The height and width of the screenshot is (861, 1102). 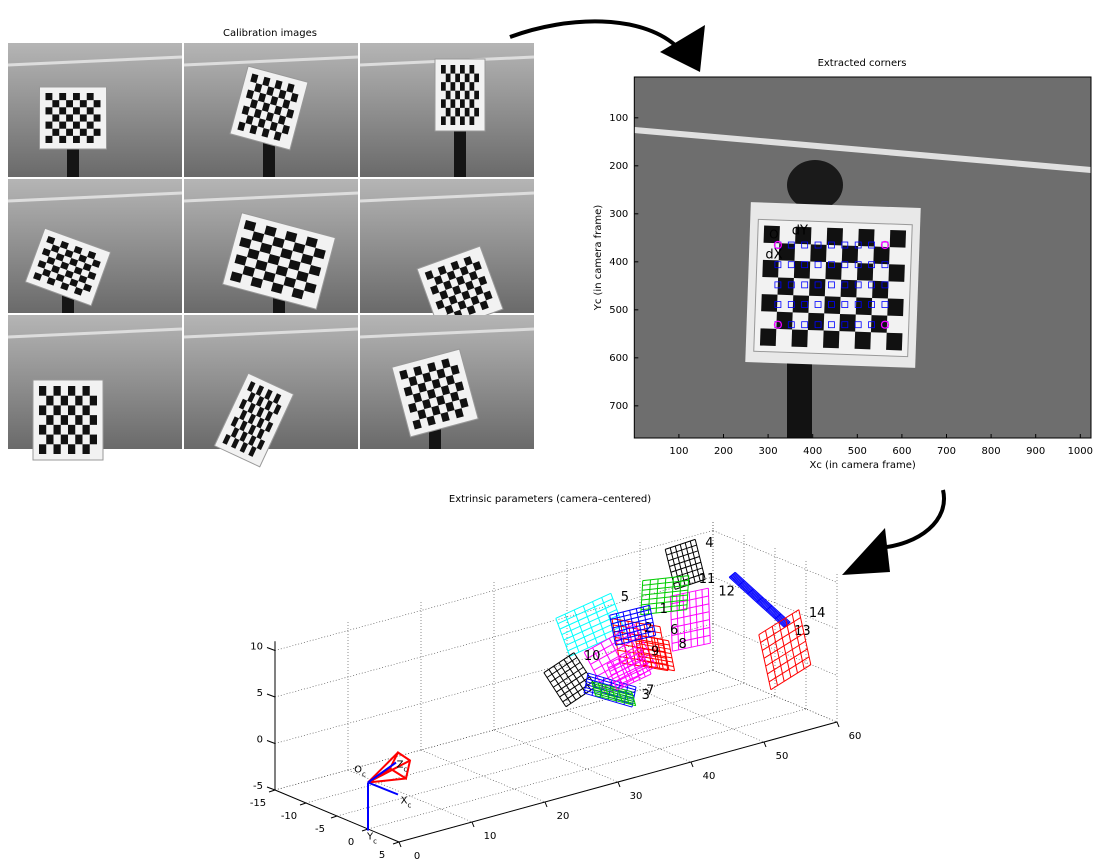 I want to click on plane-label: 12, so click(x=726, y=592).